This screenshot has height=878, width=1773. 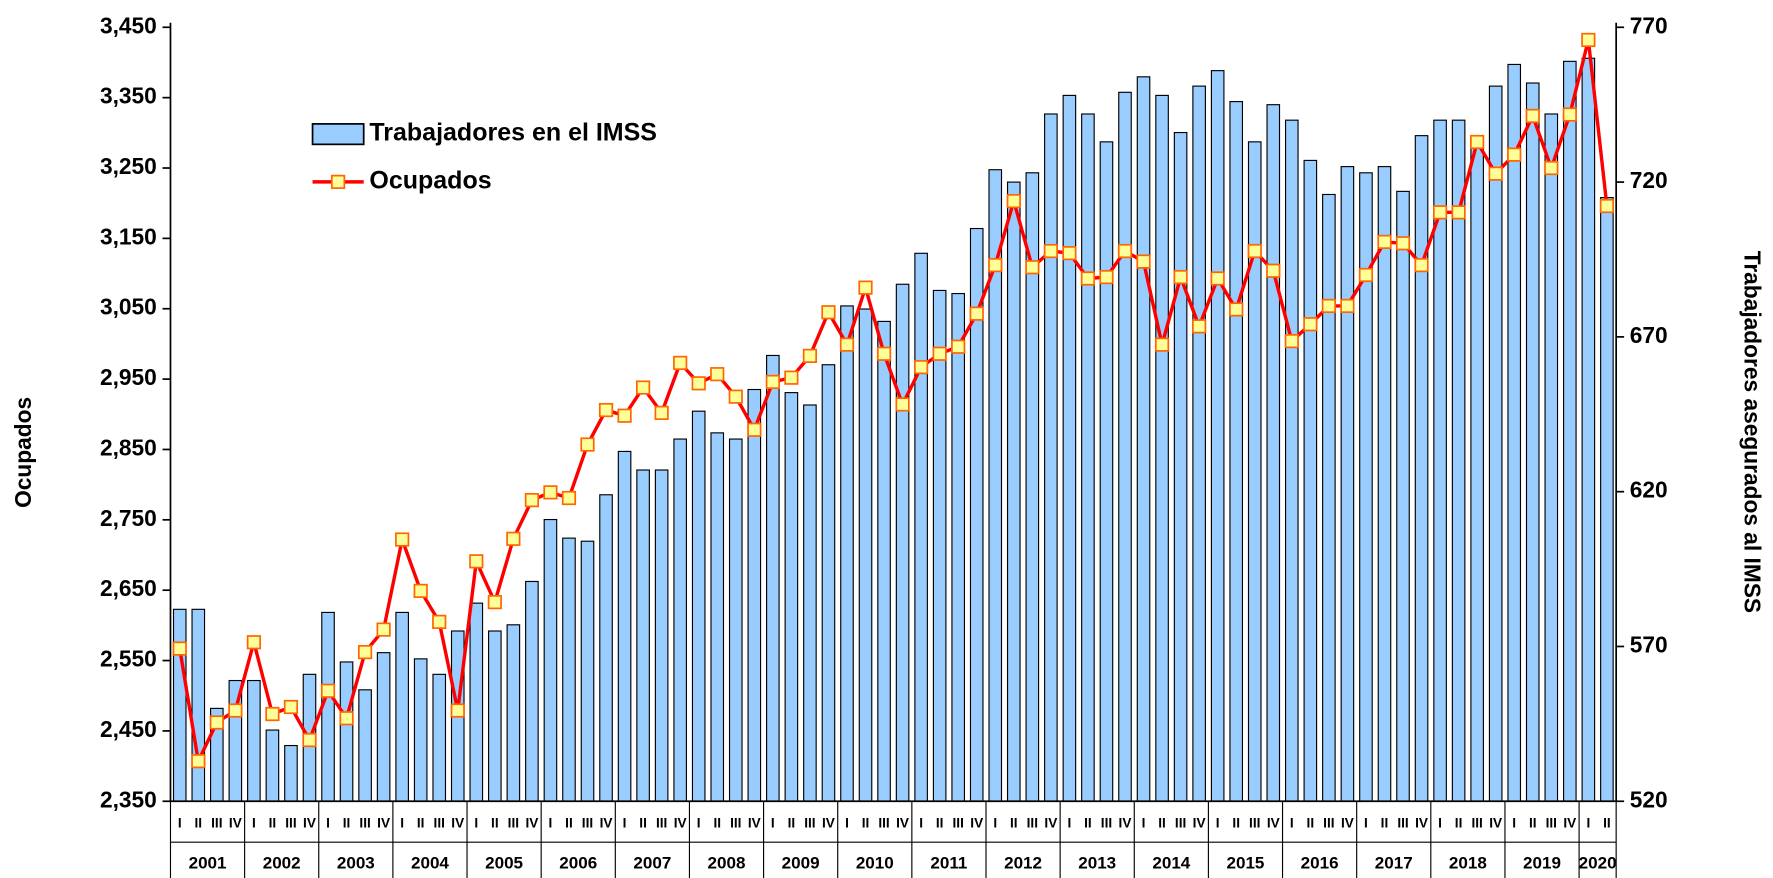 I want to click on year-label: 2014, so click(x=1171, y=862).